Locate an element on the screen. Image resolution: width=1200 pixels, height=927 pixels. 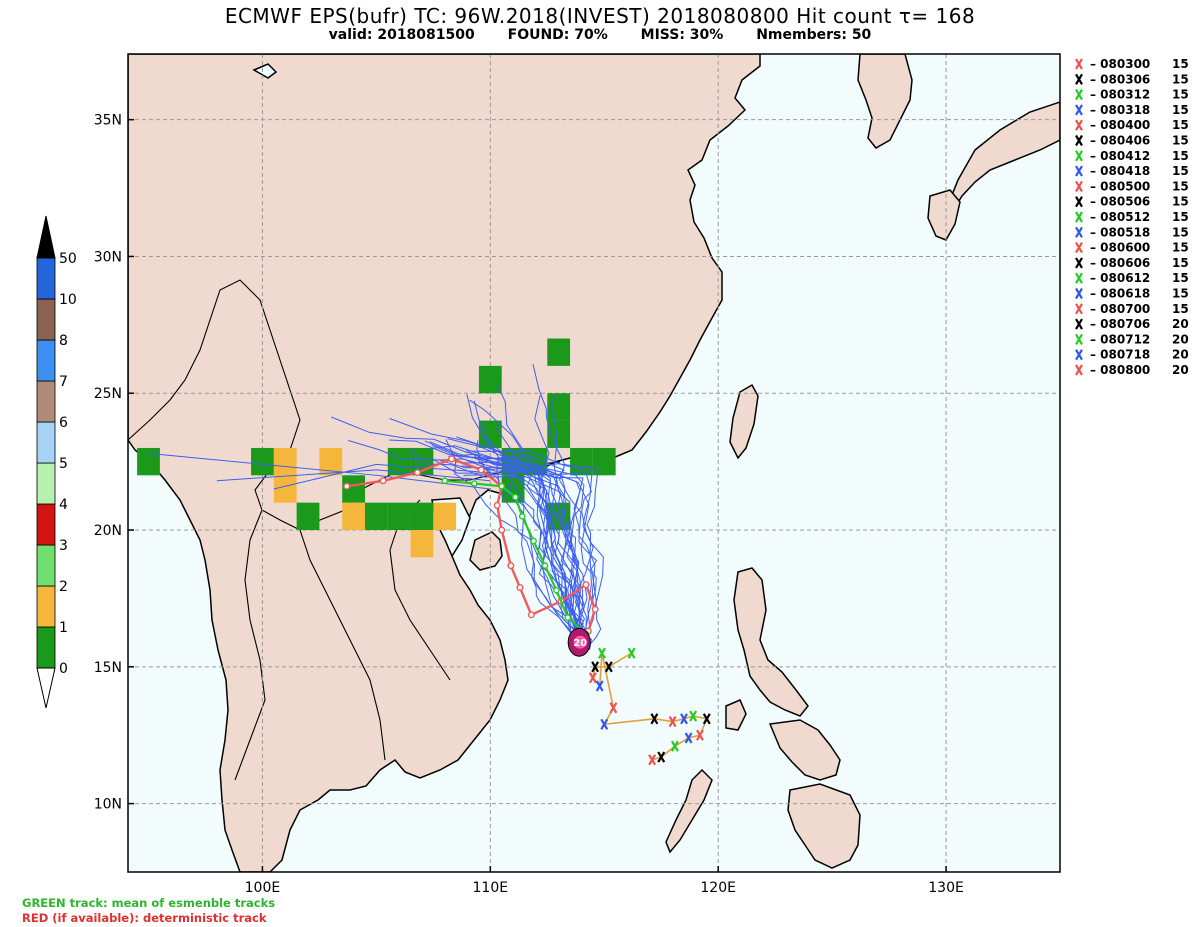
observed-track is located at coordinates (649, 706).